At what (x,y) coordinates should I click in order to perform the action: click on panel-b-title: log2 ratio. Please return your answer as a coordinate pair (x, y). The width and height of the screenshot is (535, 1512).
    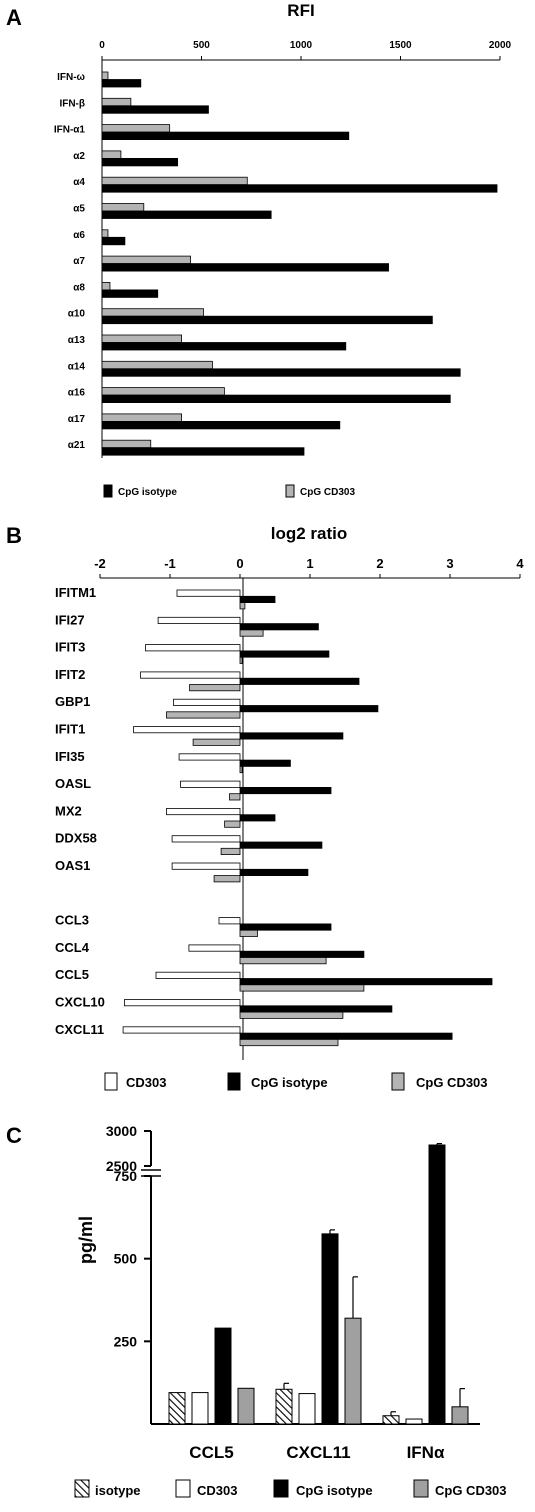
    Looking at the image, I should click on (309, 533).